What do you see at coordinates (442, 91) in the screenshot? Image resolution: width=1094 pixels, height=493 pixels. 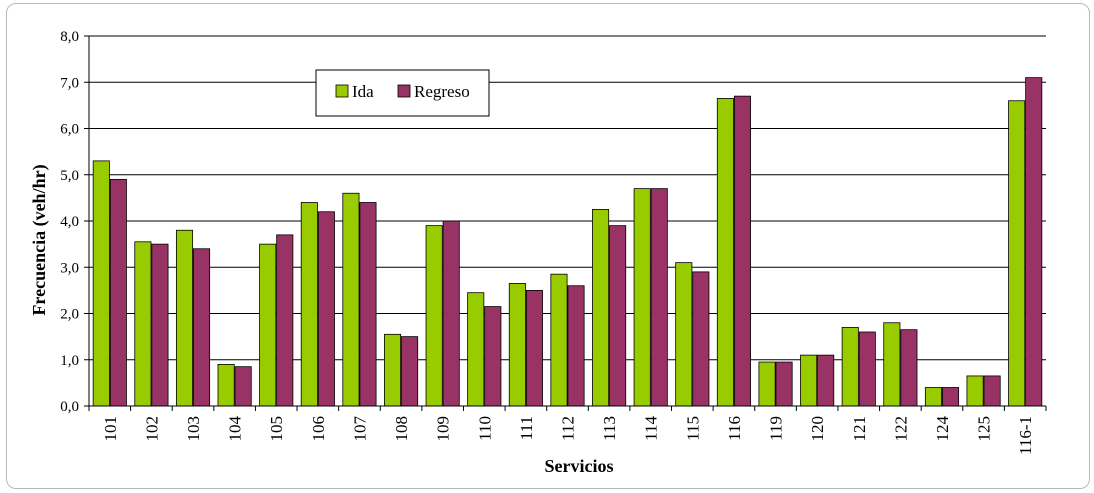 I see `legend-label-regreso: Regreso` at bounding box center [442, 91].